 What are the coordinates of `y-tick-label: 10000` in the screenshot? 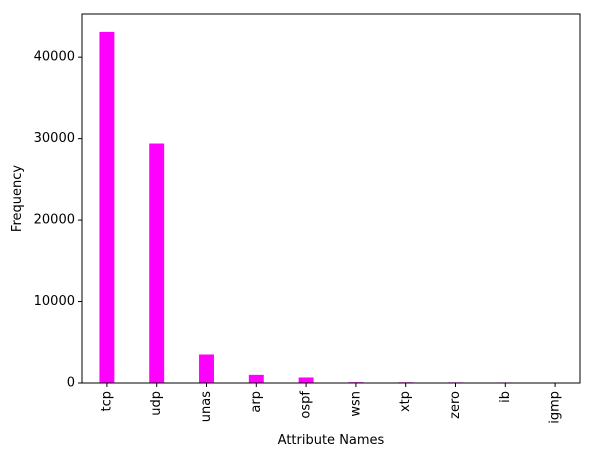 It's located at (54, 301).